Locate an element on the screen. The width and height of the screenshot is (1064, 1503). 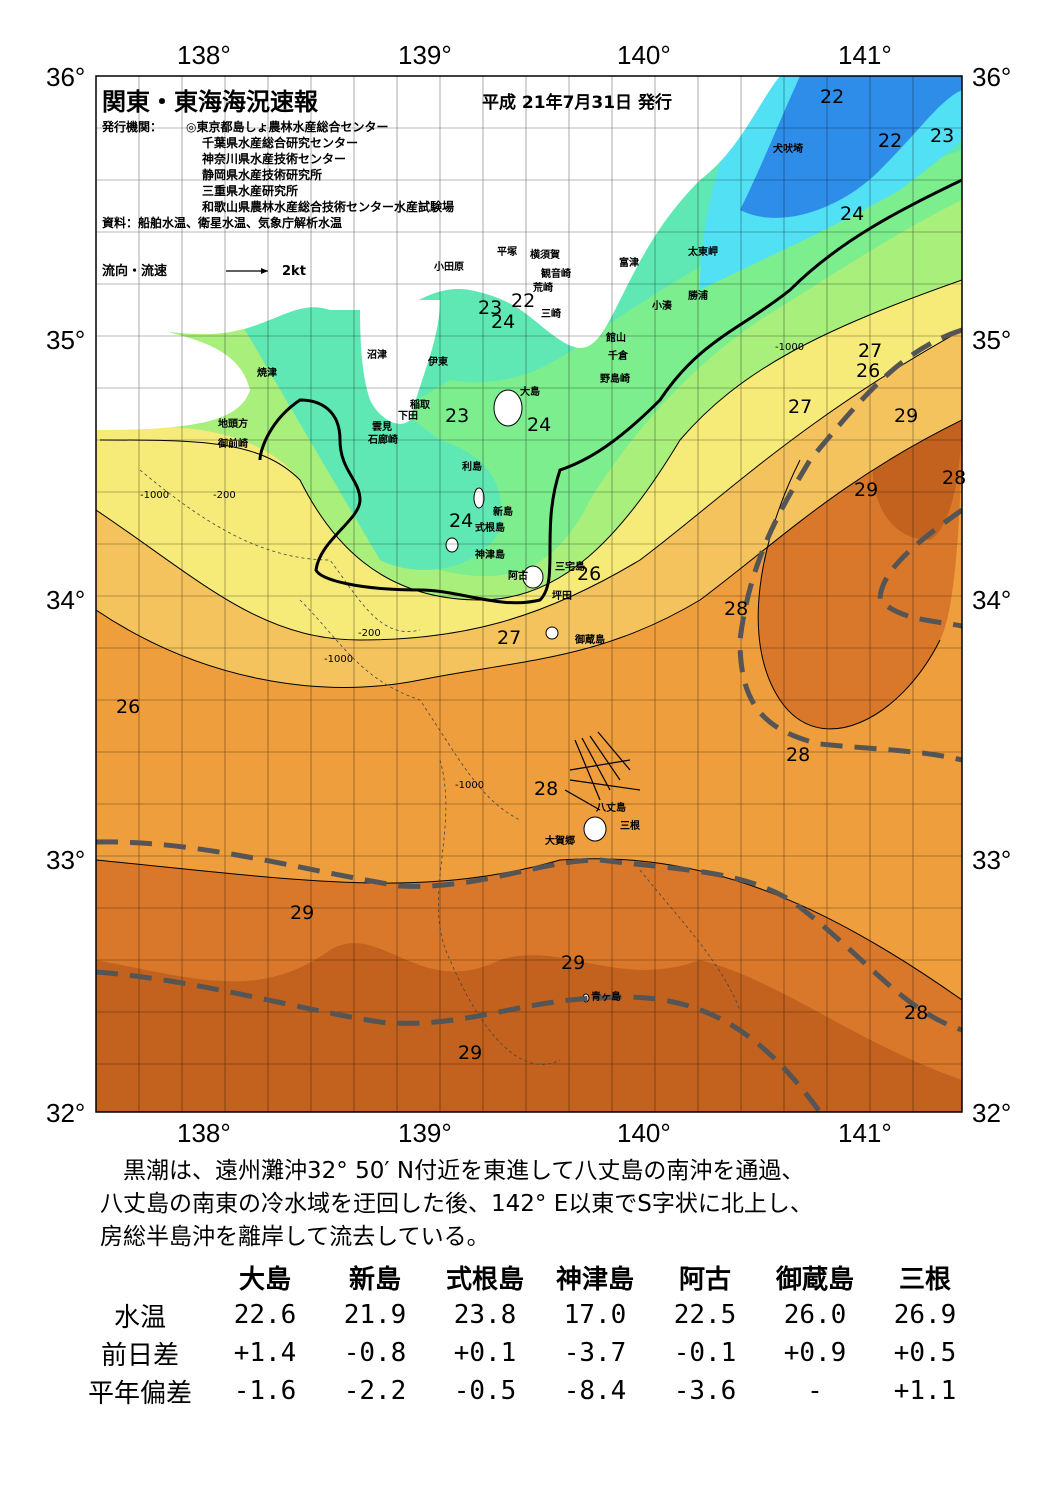
place-kannonzaki: 観音崎 is located at coordinates (556, 274).